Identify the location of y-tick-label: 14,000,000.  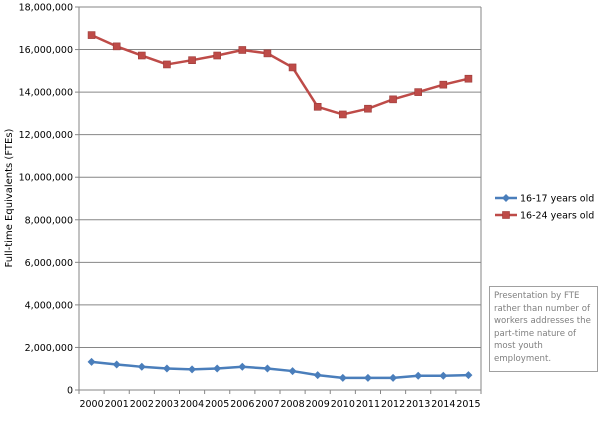
(46, 93).